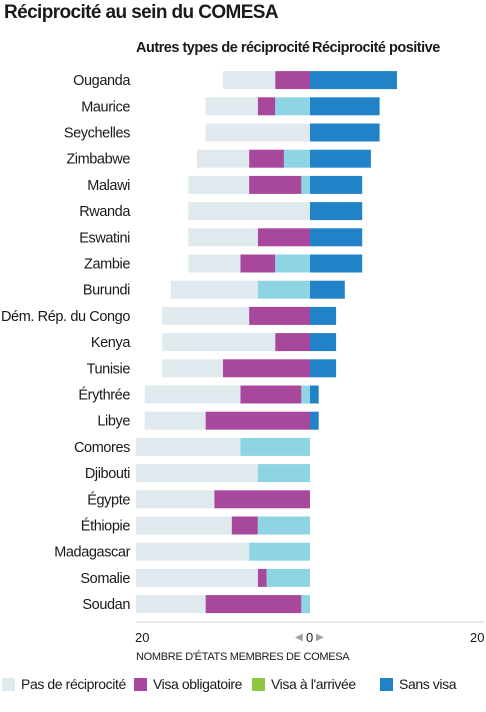 This screenshot has width=486, height=712. I want to click on country-label: Kenya, so click(111, 343).